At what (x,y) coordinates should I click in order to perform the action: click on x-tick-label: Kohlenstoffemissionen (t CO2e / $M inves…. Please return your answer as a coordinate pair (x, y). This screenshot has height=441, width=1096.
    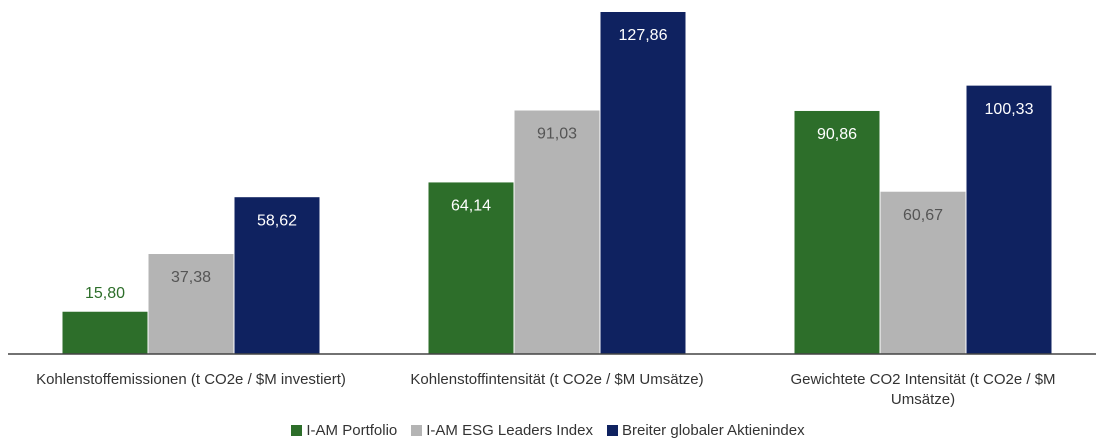
    Looking at the image, I should click on (191, 379).